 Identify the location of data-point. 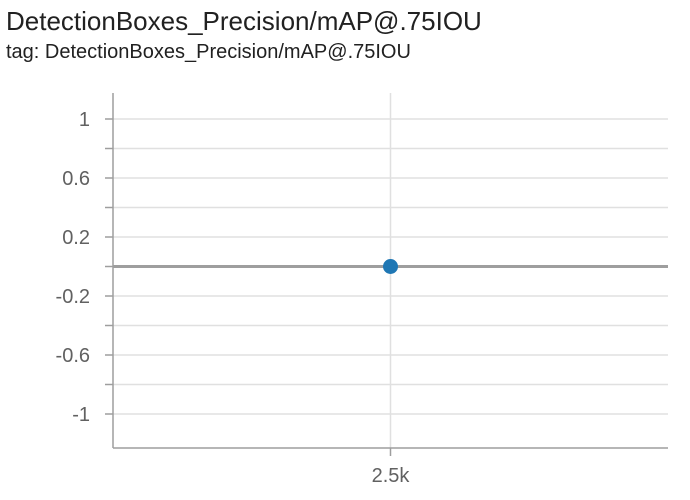
(390, 266).